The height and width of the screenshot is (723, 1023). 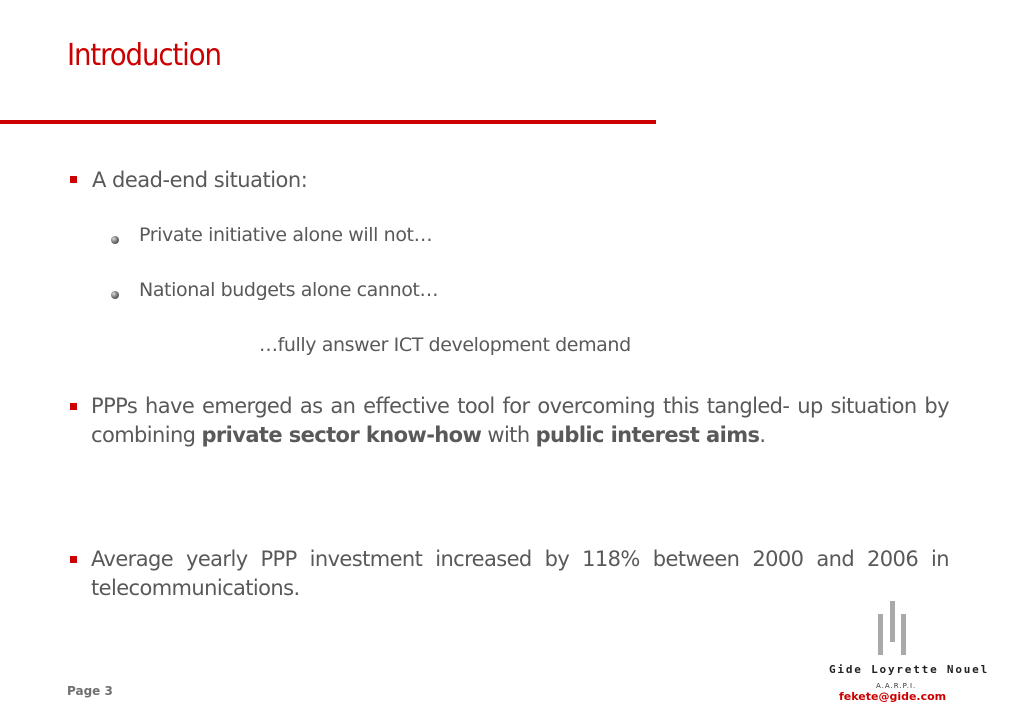 I want to click on firm-name: Gide Loyrette Nouel, so click(x=909, y=669).